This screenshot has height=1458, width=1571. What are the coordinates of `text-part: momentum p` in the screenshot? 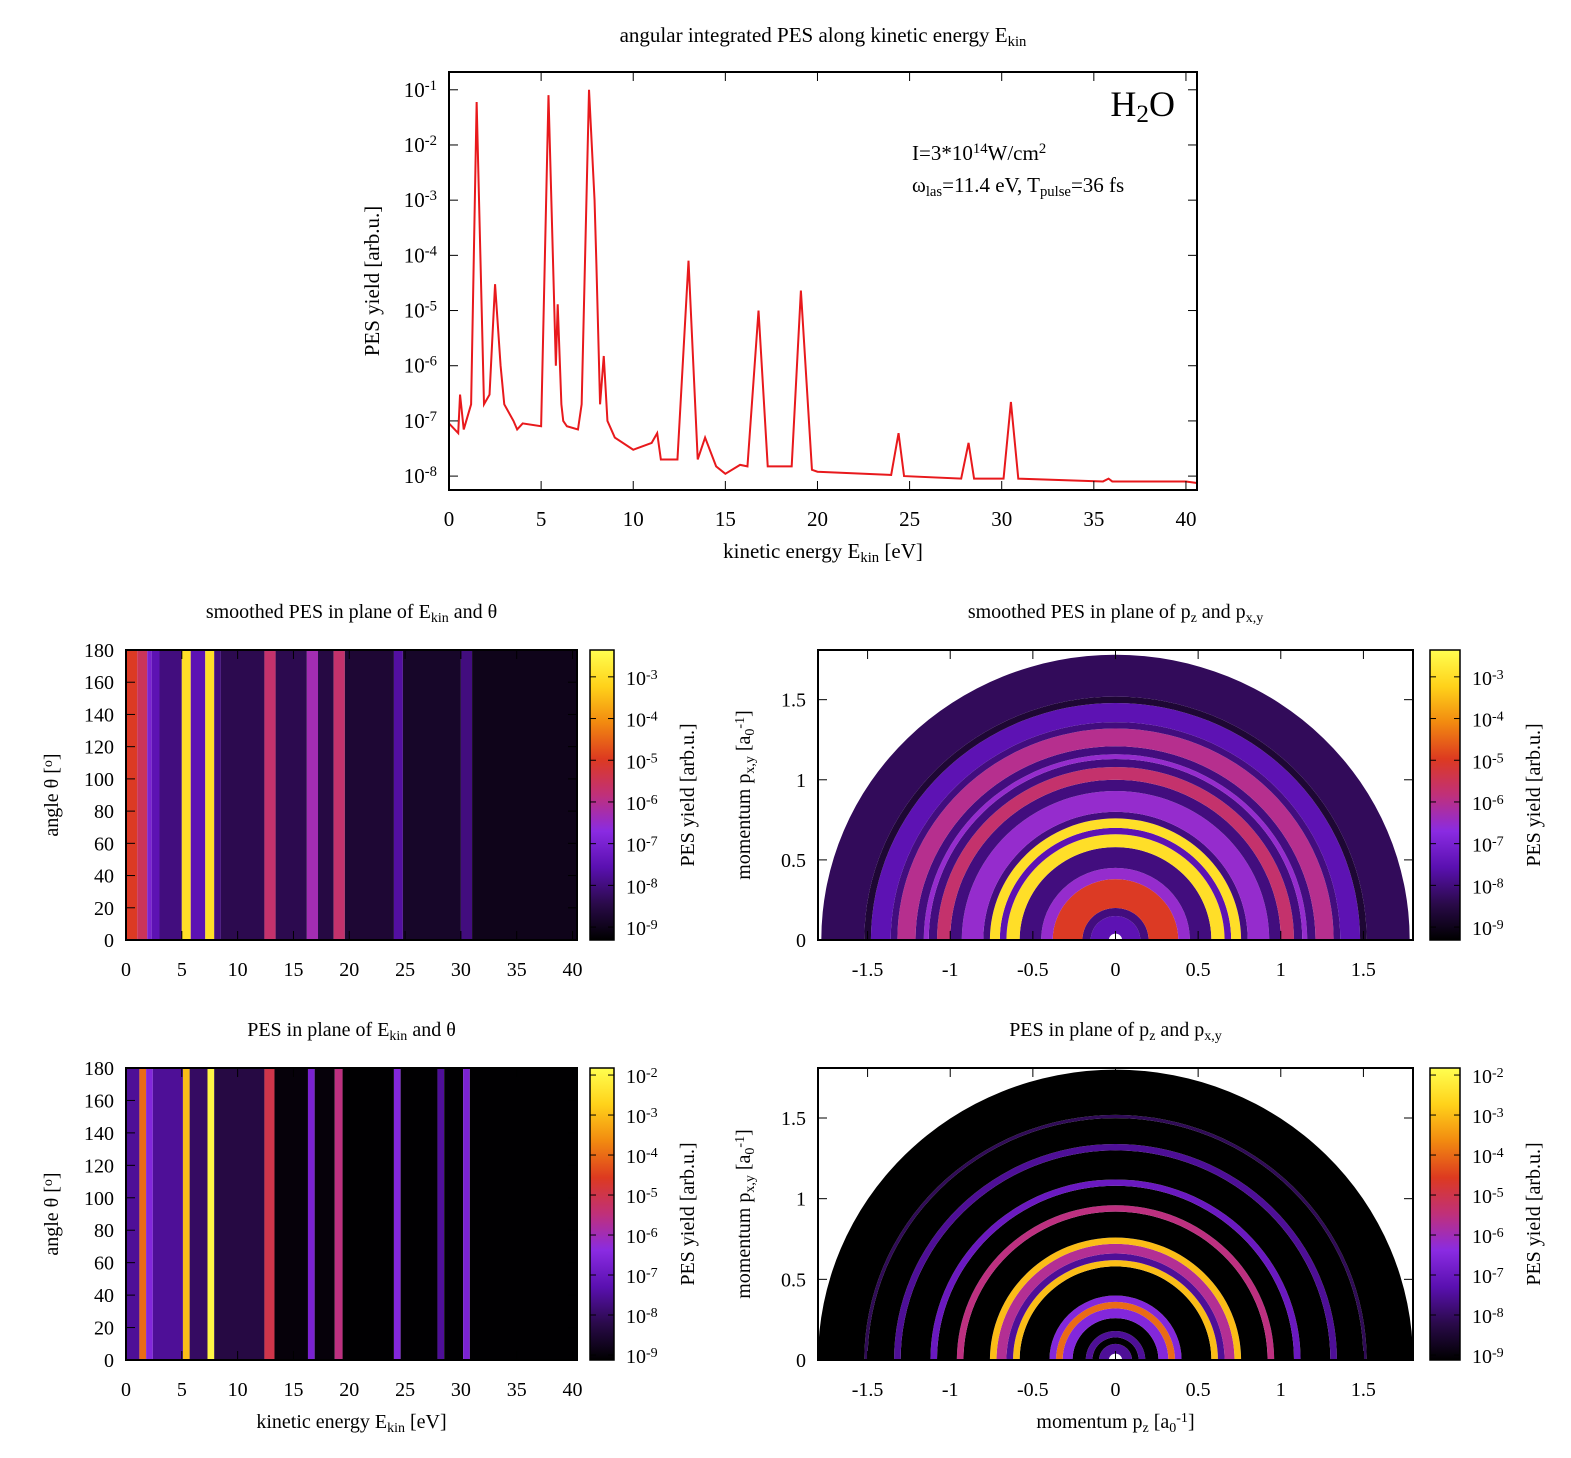 It's located at (1089, 1422).